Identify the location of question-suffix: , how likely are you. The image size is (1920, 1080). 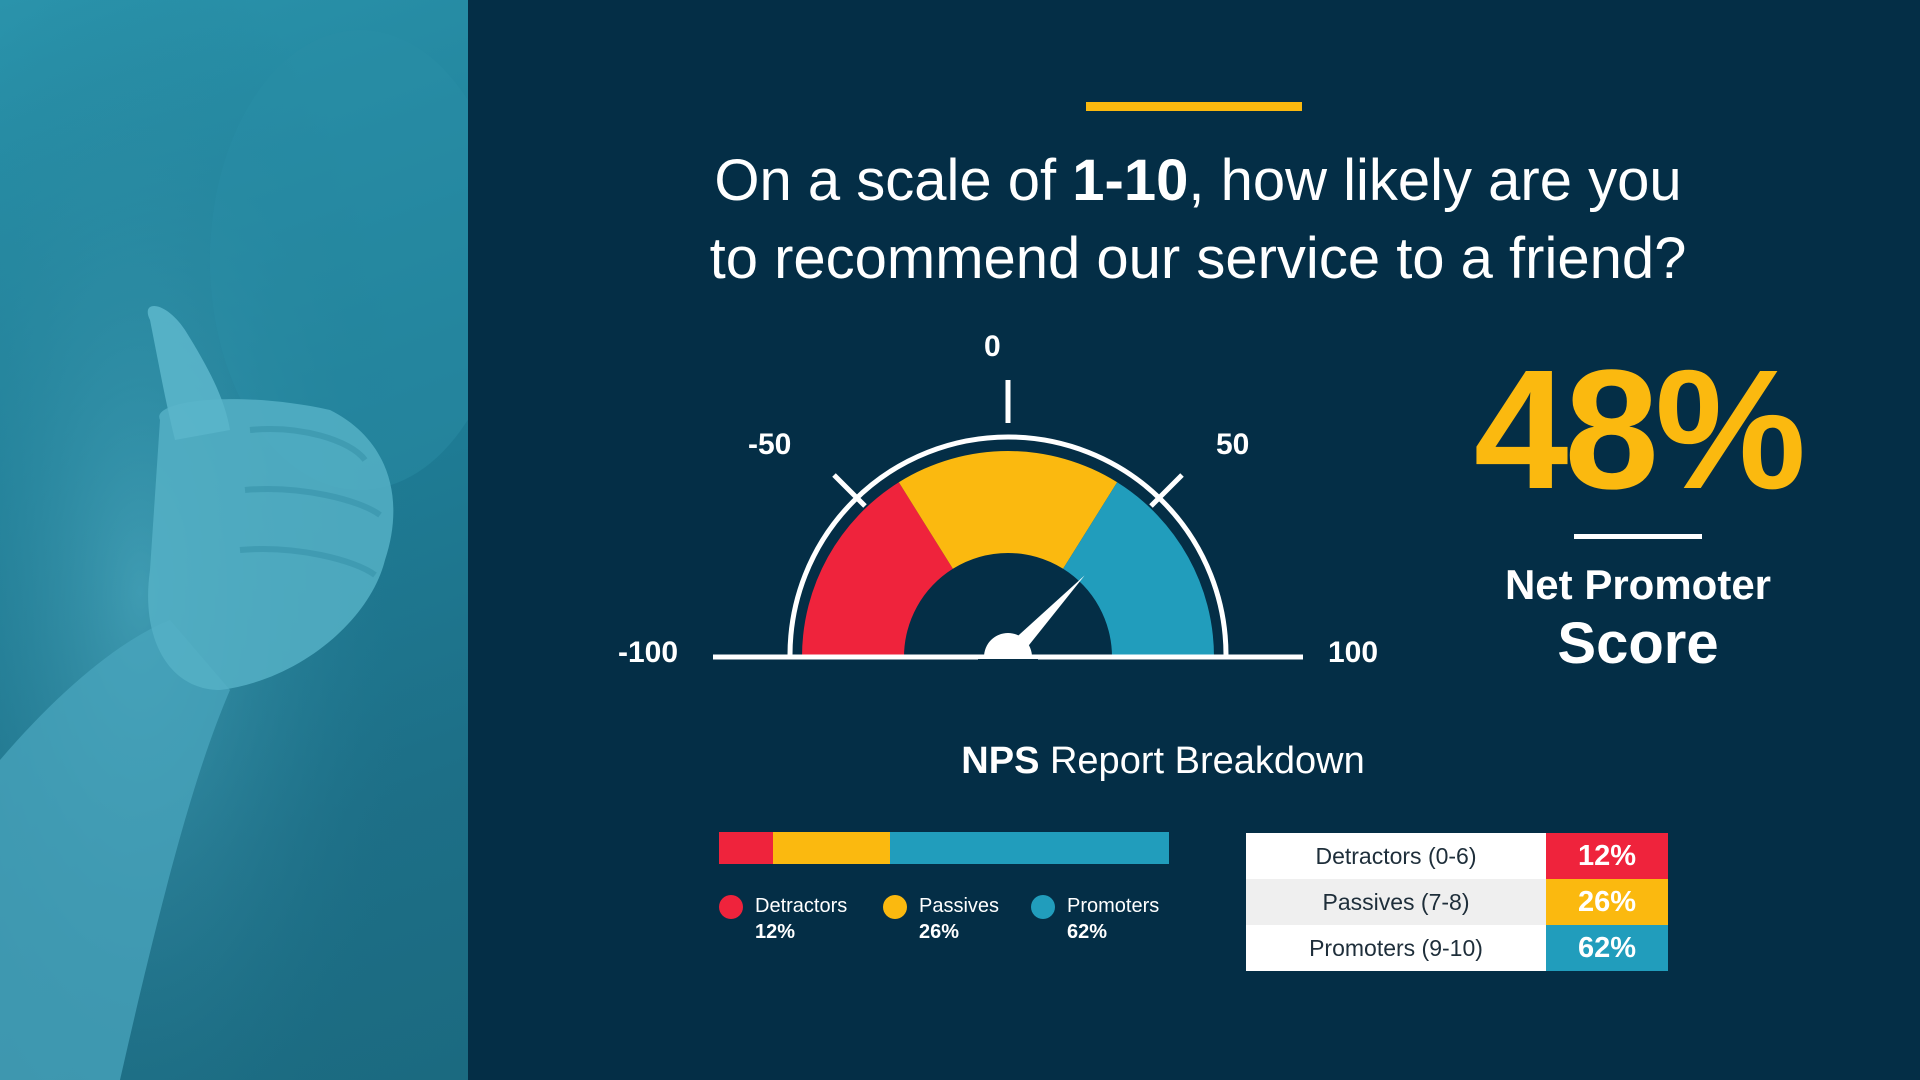
(1435, 180).